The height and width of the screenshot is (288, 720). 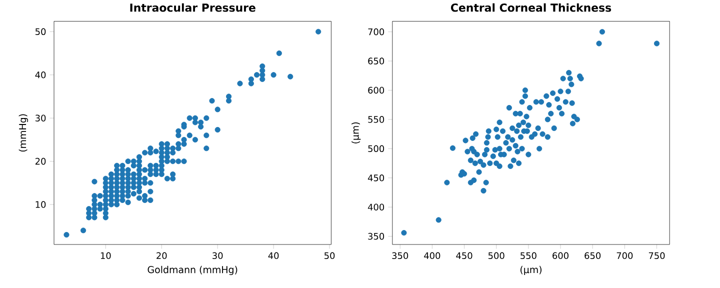 I want to click on x-tick-label: 350, so click(x=400, y=256).